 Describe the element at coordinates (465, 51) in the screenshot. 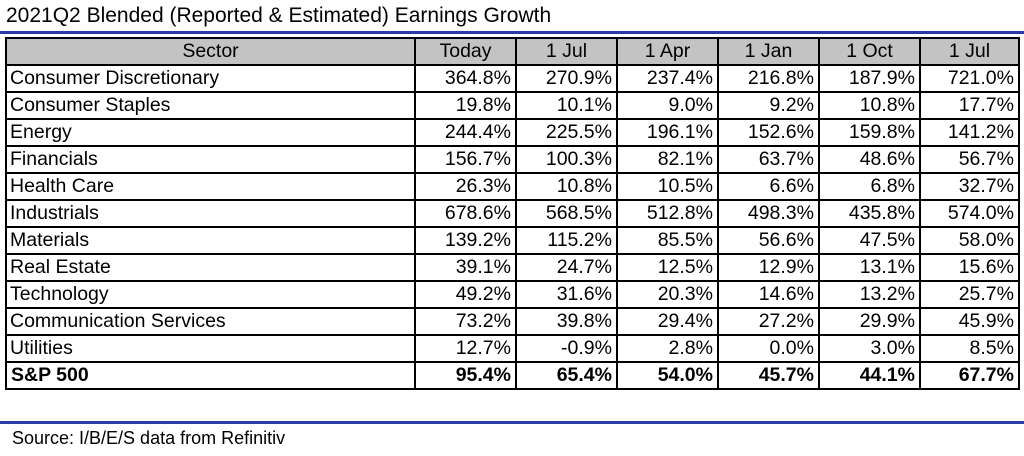

I see `column-header: Today` at that location.